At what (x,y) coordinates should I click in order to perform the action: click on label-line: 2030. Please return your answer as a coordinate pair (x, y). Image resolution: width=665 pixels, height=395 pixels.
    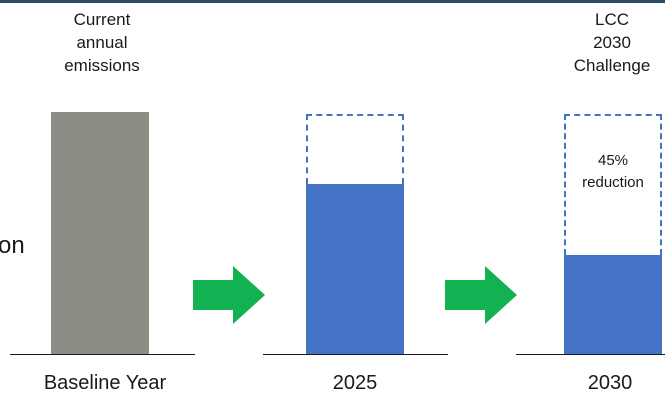
    Looking at the image, I should click on (612, 42).